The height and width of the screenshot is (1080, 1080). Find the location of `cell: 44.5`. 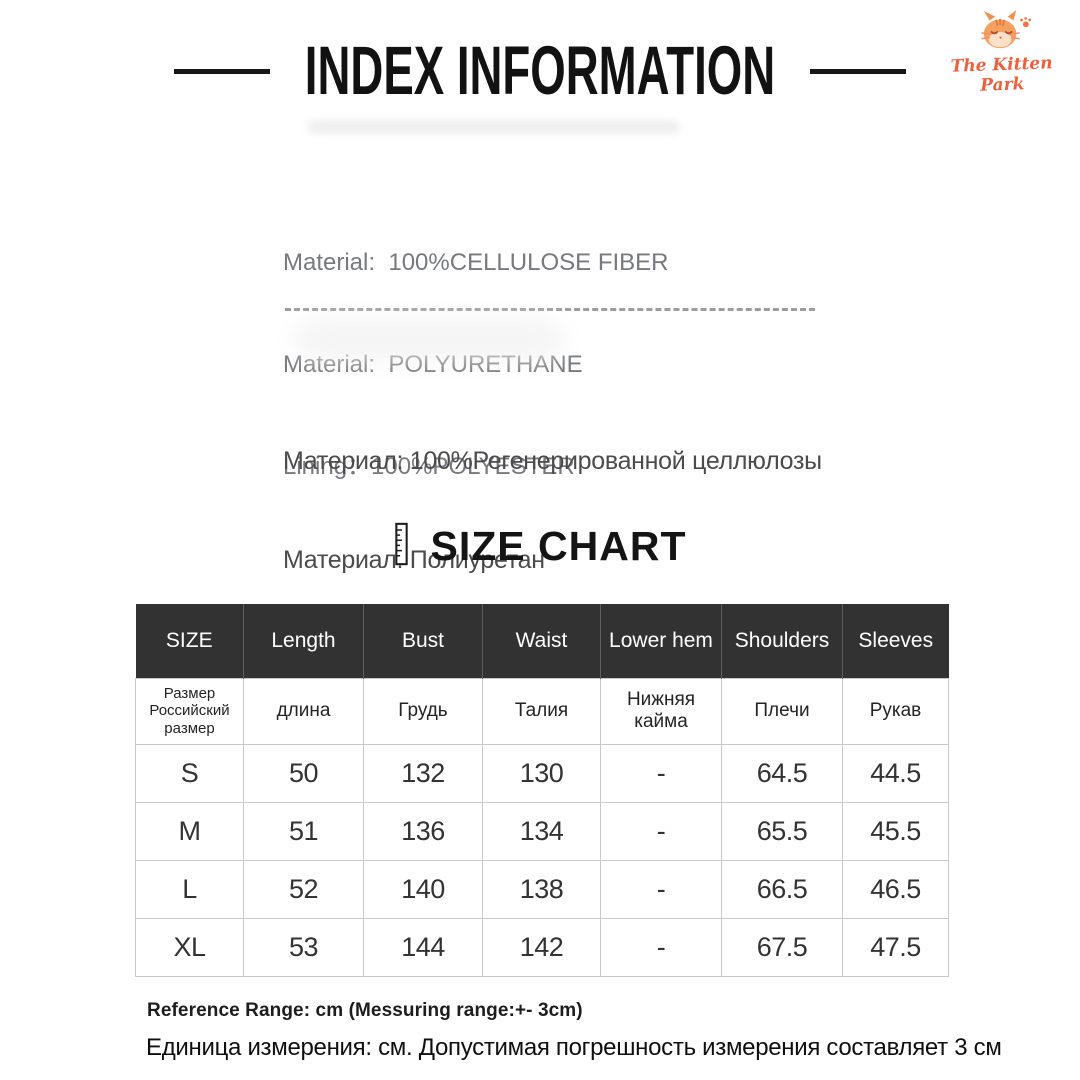

cell: 44.5 is located at coordinates (895, 773).